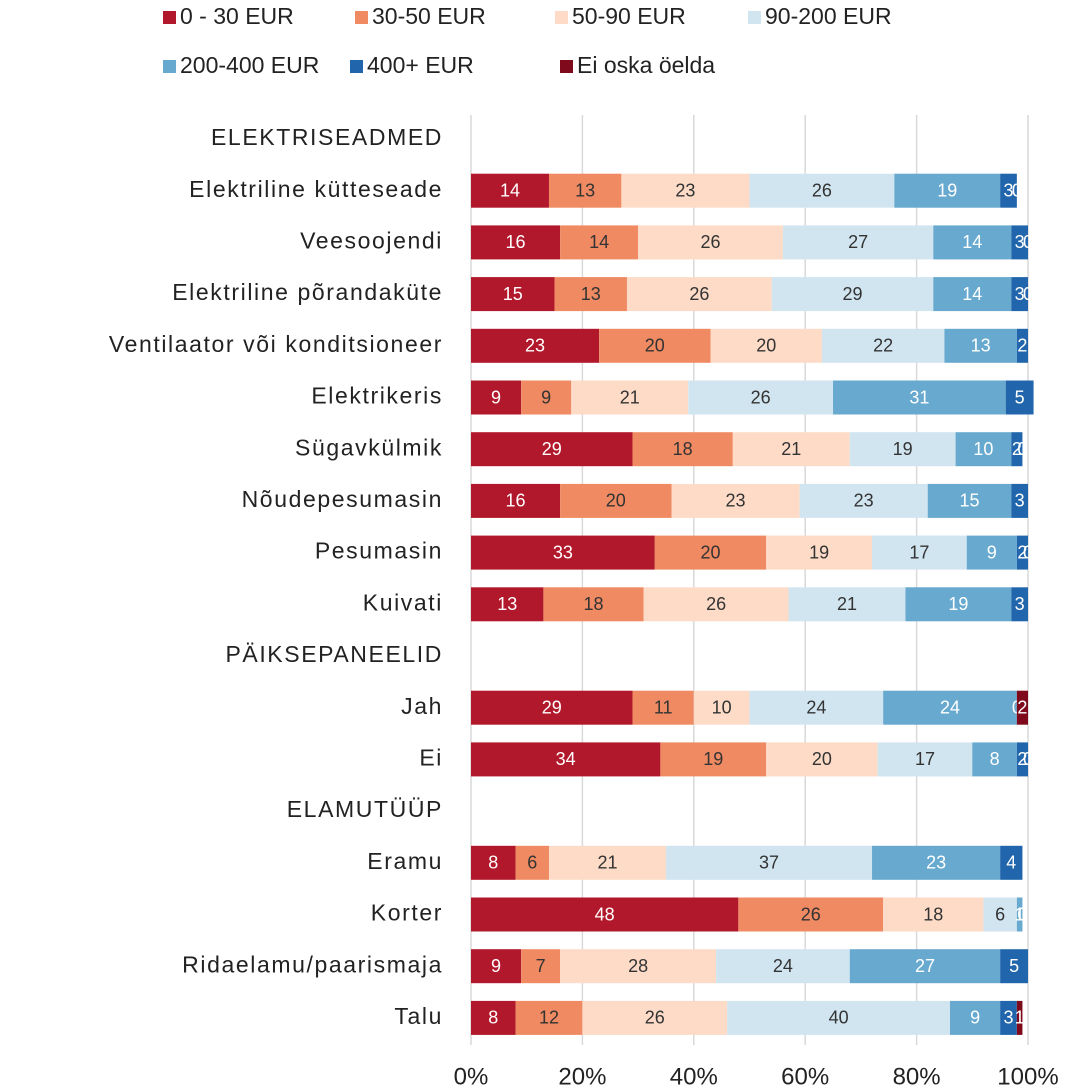 This screenshot has height=1090, width=1071. I want to click on data-label: 15, so click(513, 294).